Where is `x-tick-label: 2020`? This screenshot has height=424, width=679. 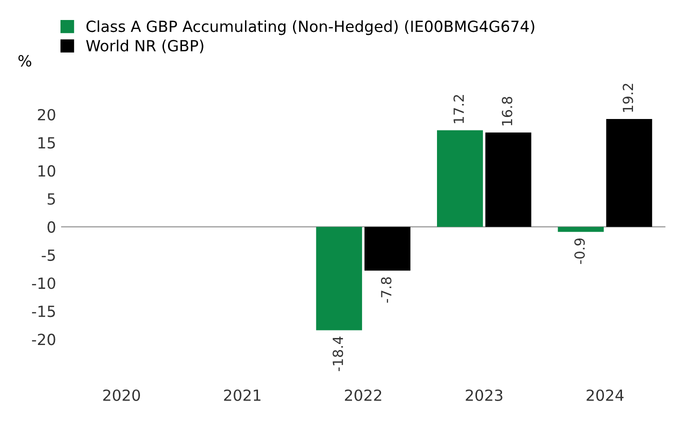
x-tick-label: 2020 is located at coordinates (121, 395).